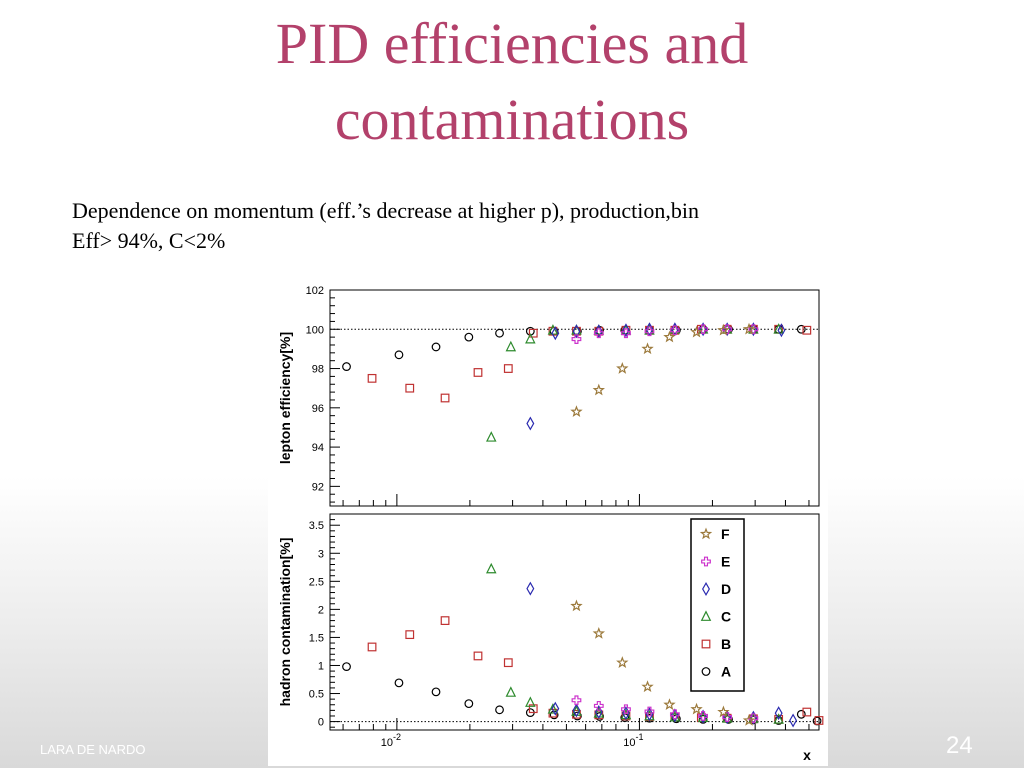  What do you see at coordinates (321, 610) in the screenshot?
I see `y-tick-label: 2` at bounding box center [321, 610].